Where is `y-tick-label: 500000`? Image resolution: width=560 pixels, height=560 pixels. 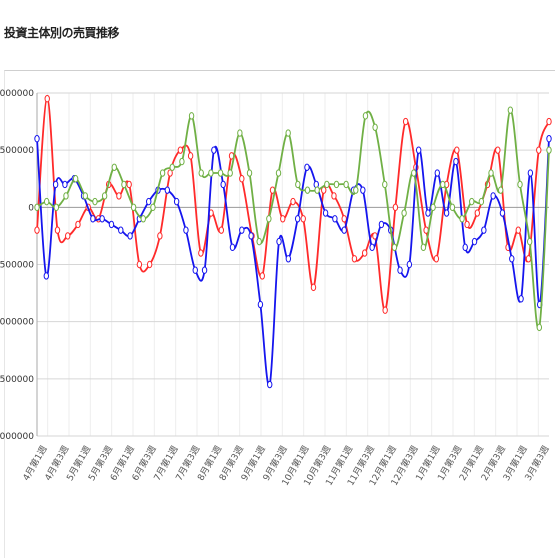
y-tick-label: 500000 is located at coordinates (17, 151).